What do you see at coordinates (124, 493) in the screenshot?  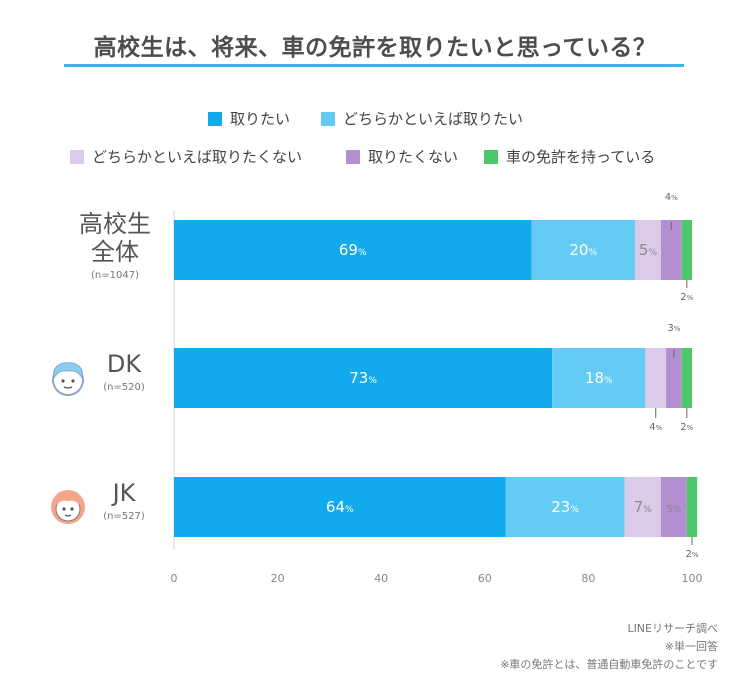 I see `group-label-jk-line1: JK` at bounding box center [124, 493].